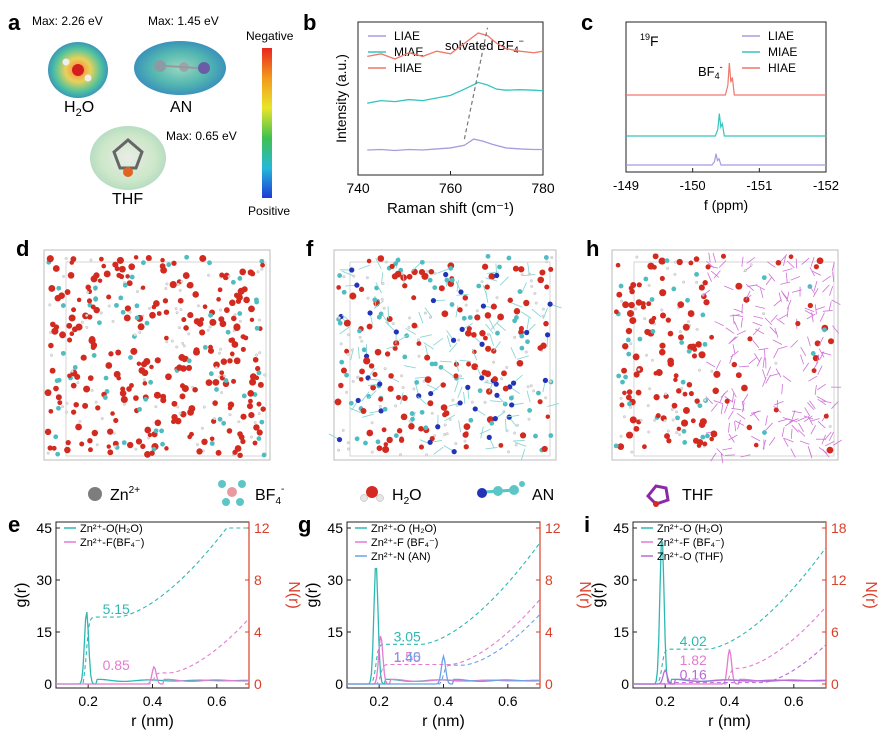 This screenshot has height=744, width=885. Describe the element at coordinates (111, 529) in the screenshot. I see `rdf-legend-label: Zn²⁺-O(H₂O)` at that location.